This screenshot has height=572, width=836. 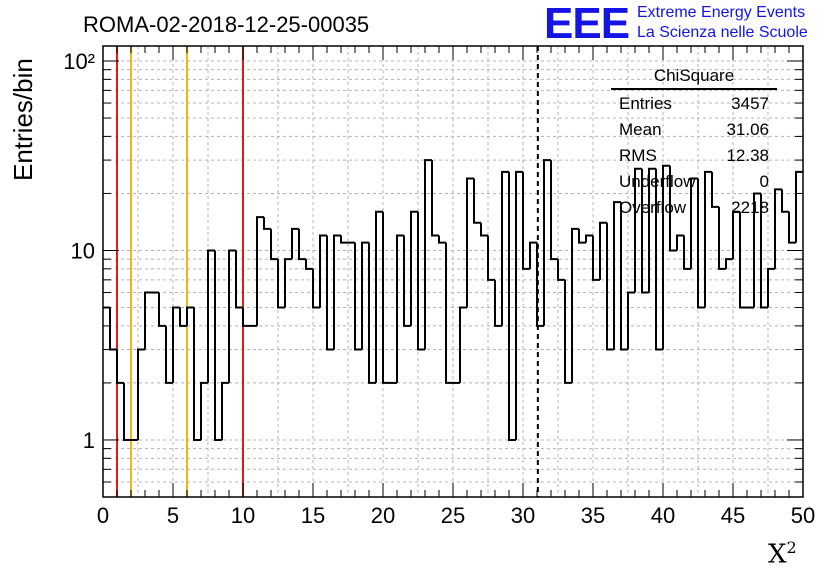 I want to click on x-tick-label: 20, so click(x=383, y=515).